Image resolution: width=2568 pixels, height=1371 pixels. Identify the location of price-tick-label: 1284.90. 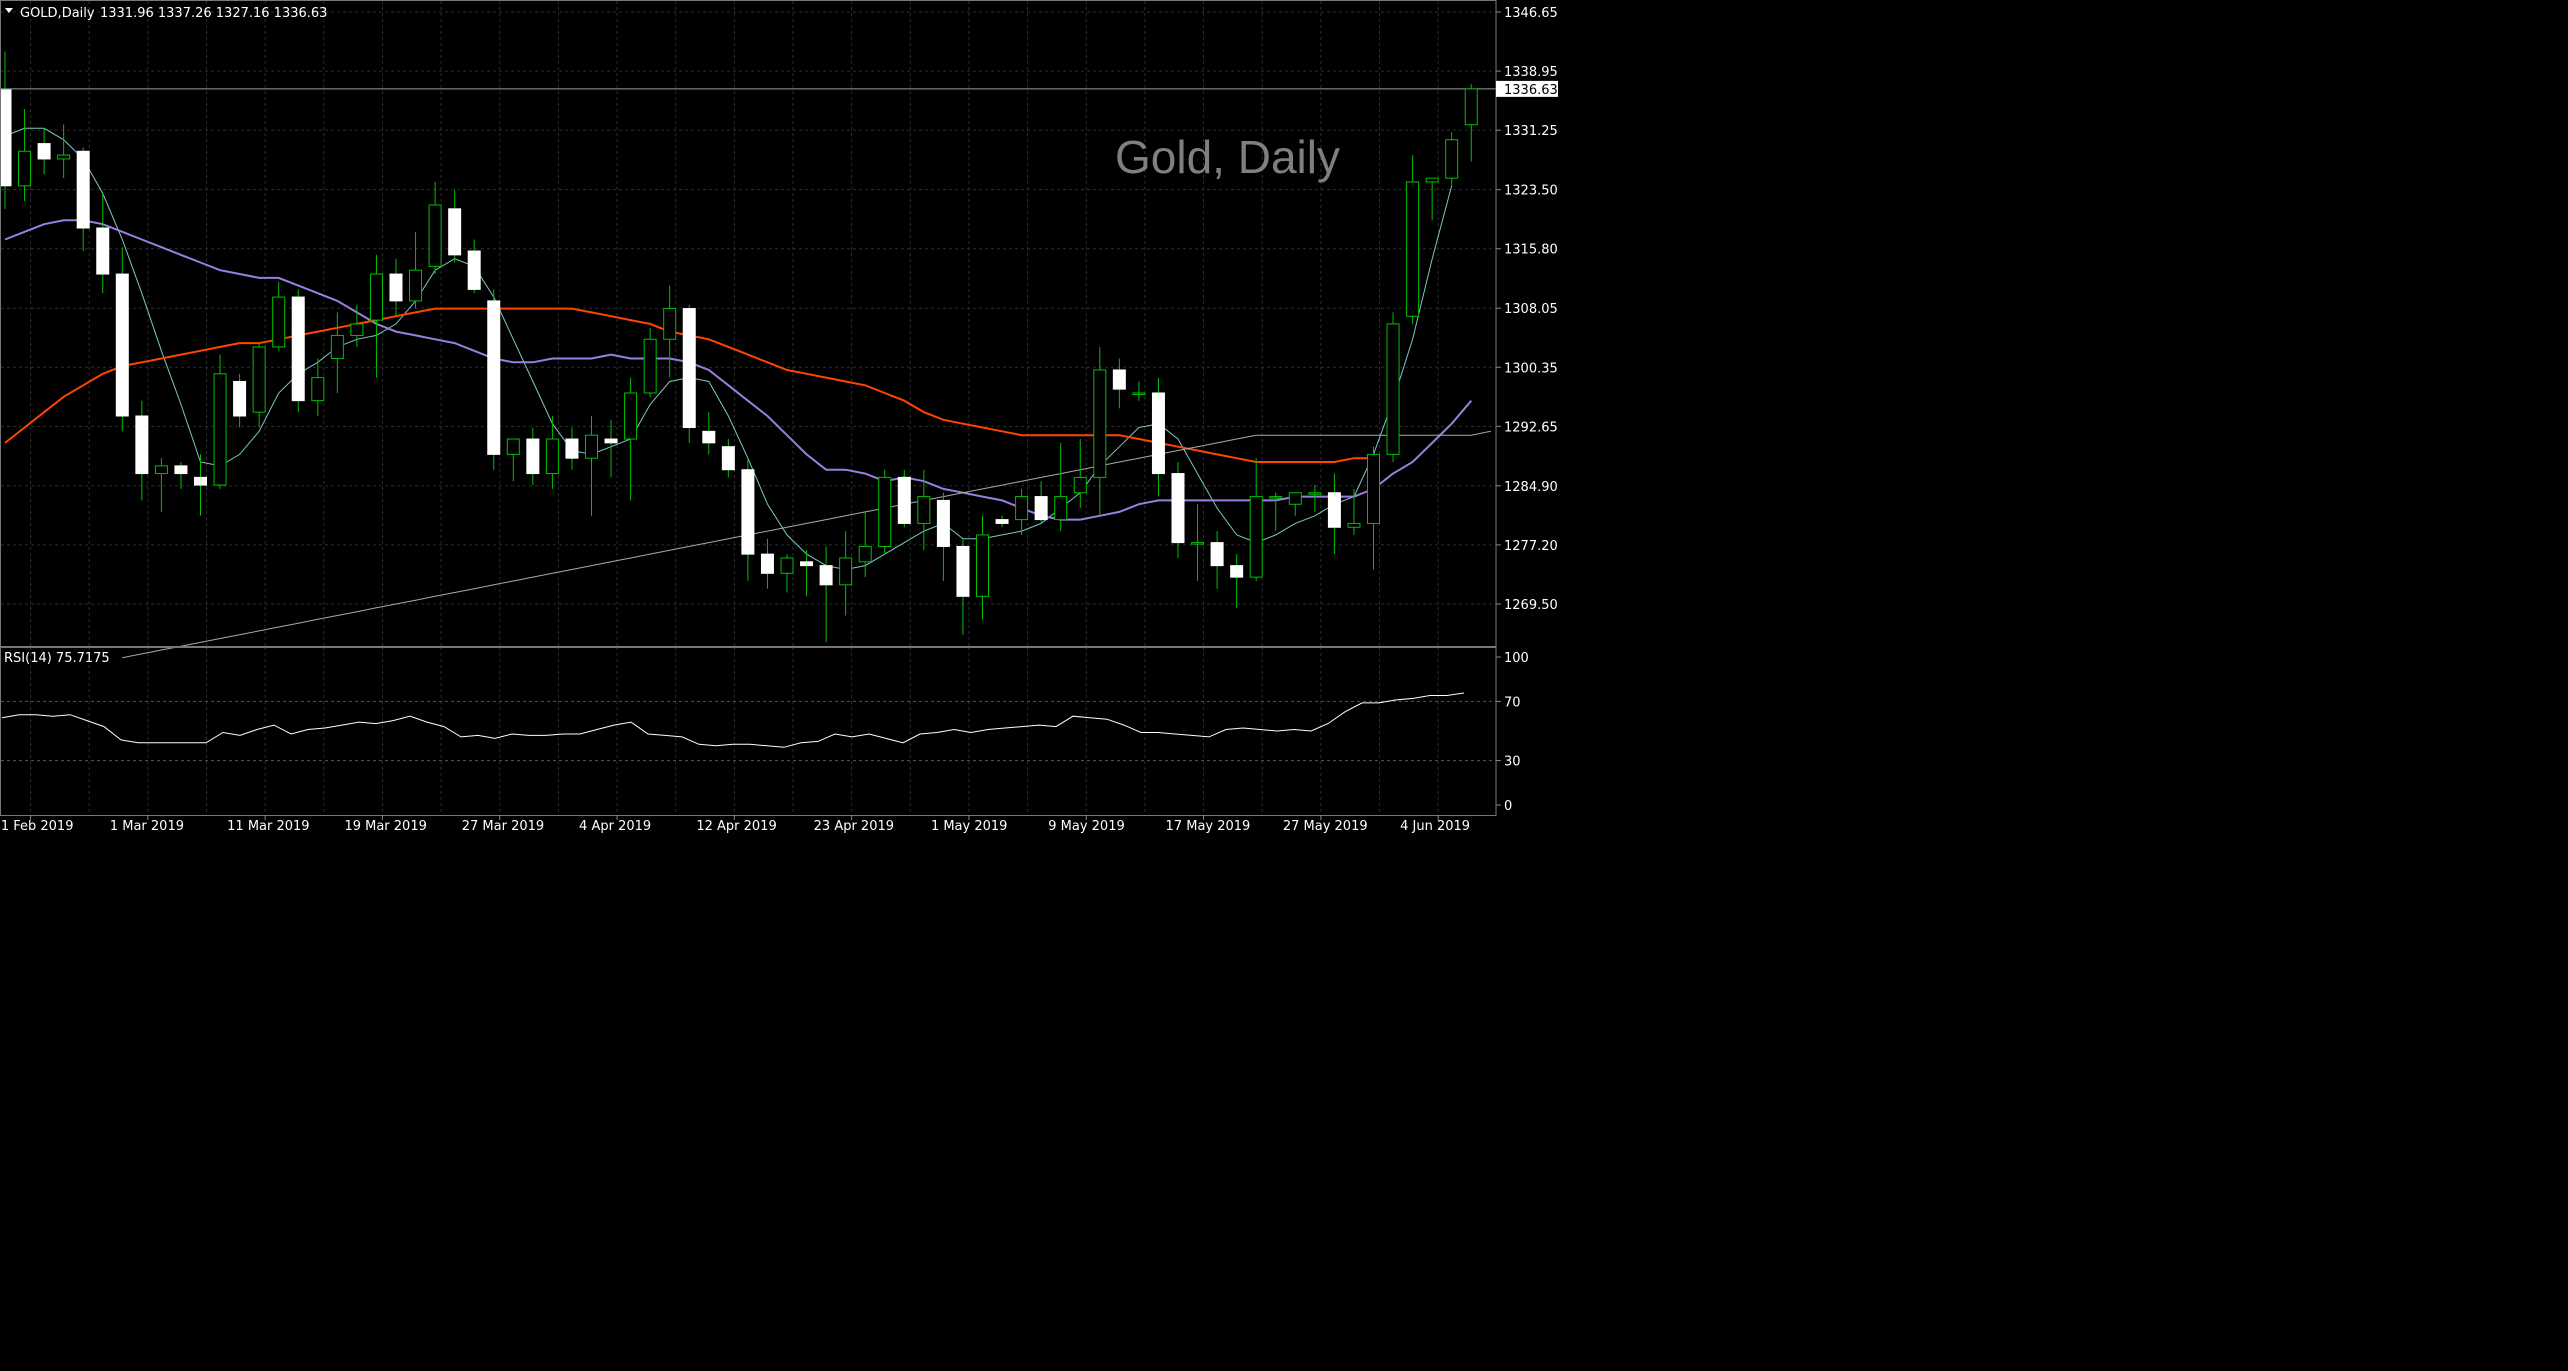
(1531, 487).